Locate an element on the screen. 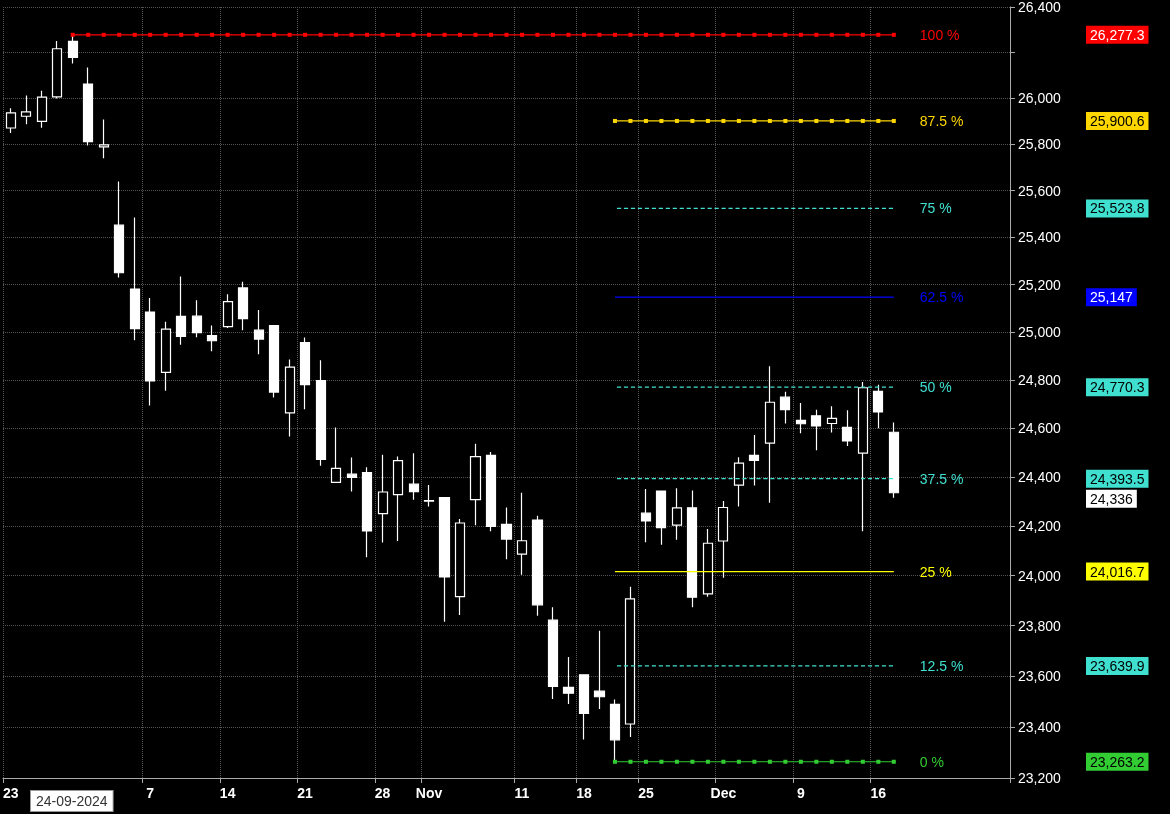  y-tick-label: 25,600 is located at coordinates (1040, 190).